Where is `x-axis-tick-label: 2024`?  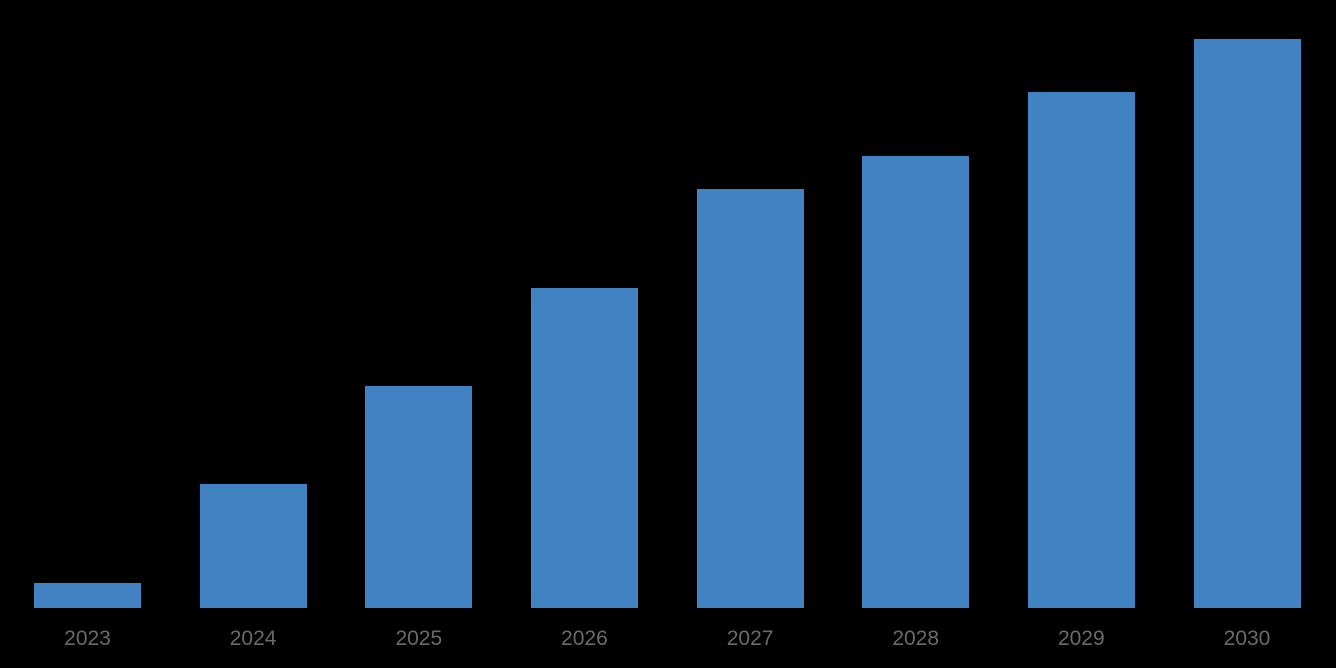
x-axis-tick-label: 2024 is located at coordinates (253, 638).